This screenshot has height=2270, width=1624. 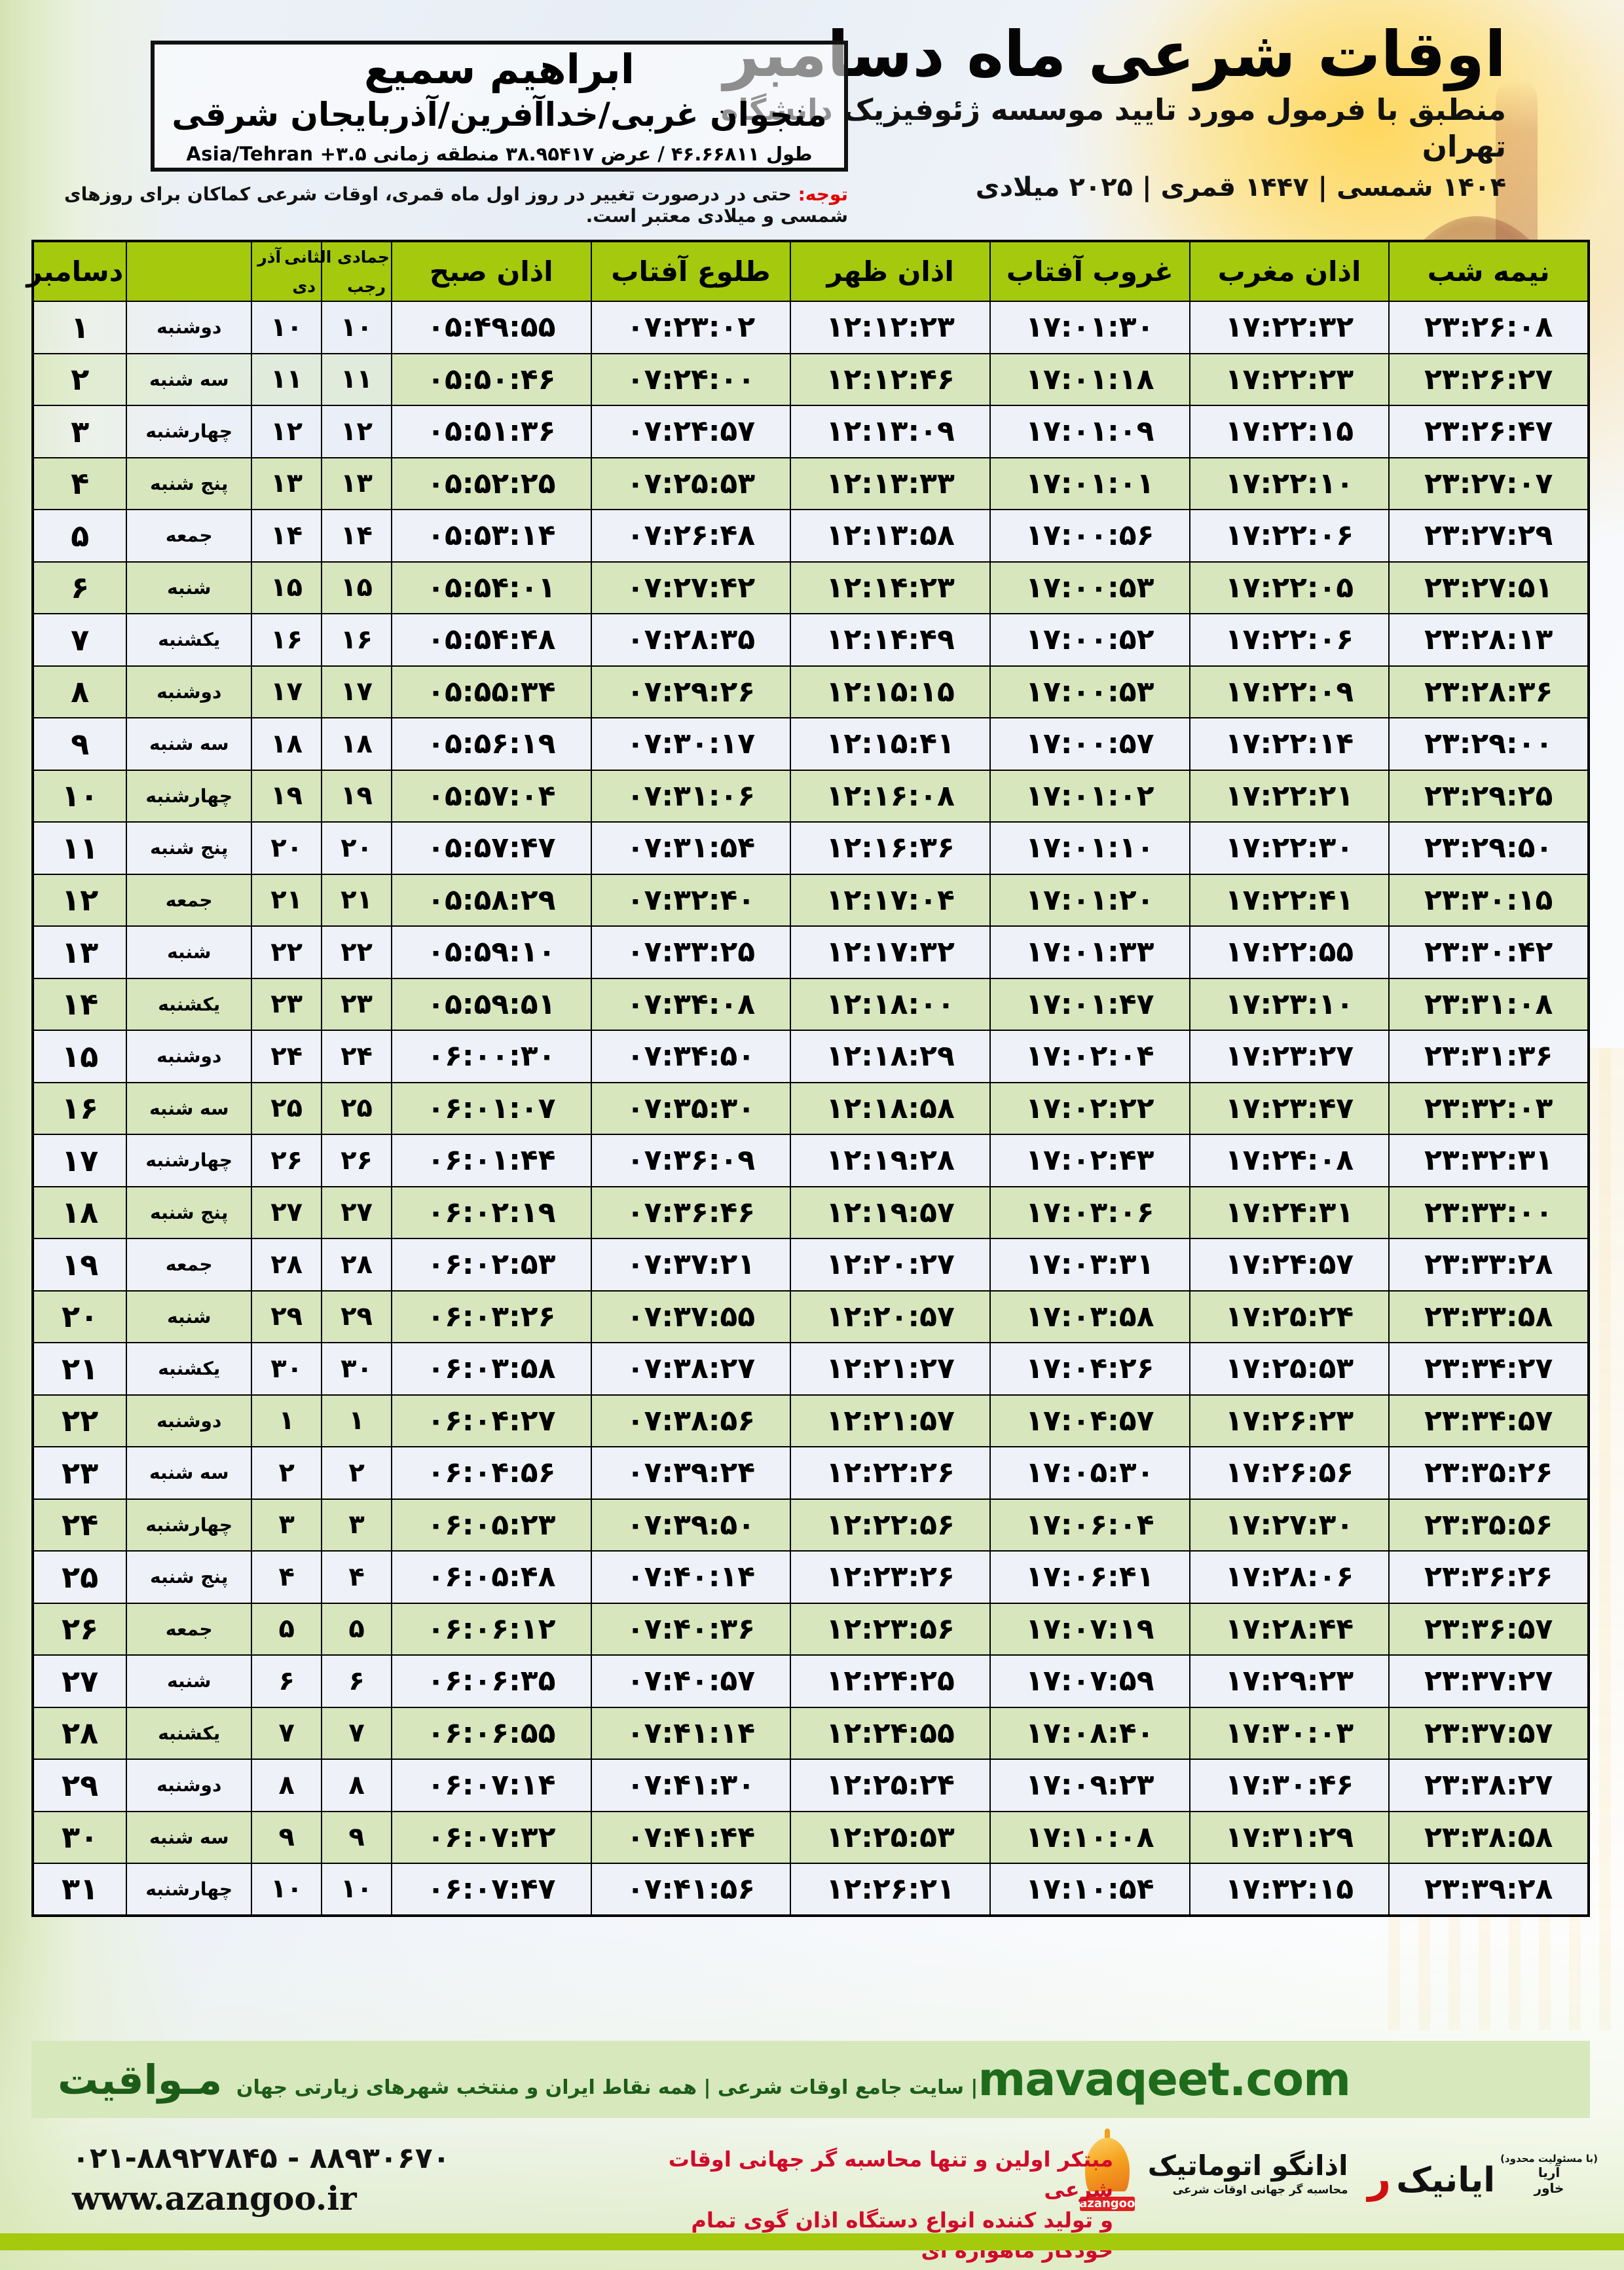 I want to click on table-cell-maghrib: ۱۷:۲۳:۱۰, so click(x=1289, y=1004).